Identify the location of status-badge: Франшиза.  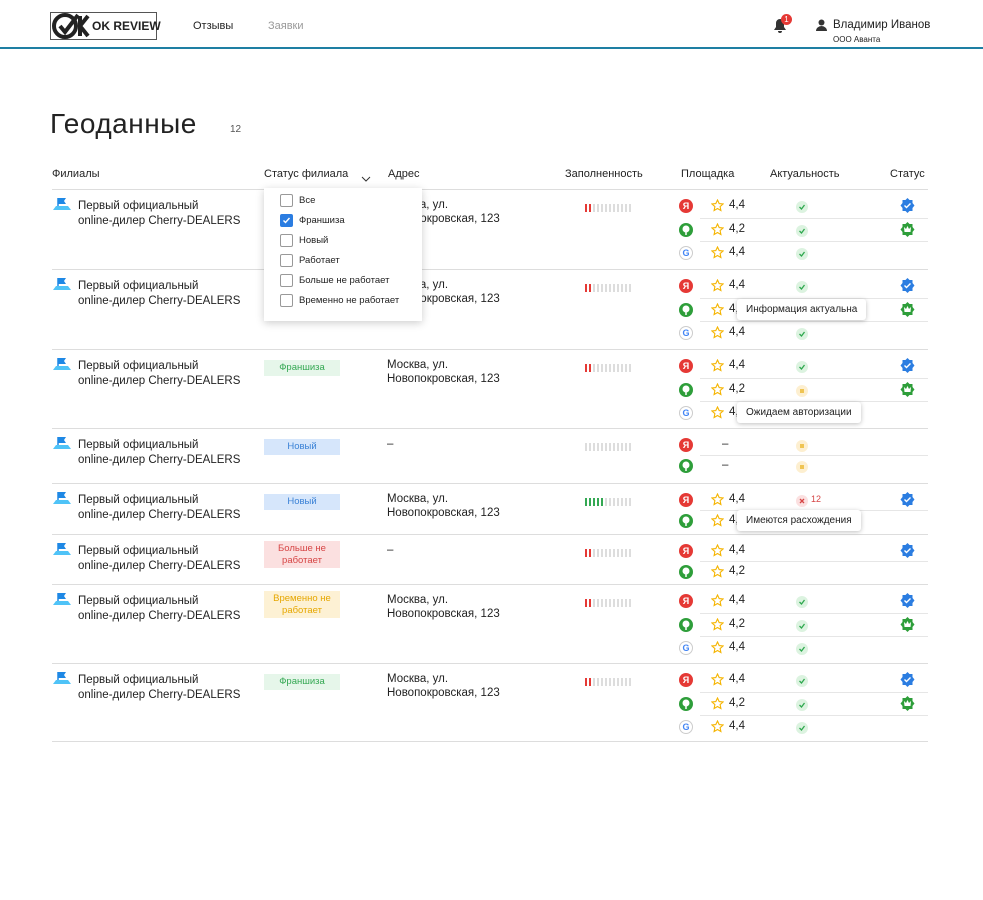
(302, 368).